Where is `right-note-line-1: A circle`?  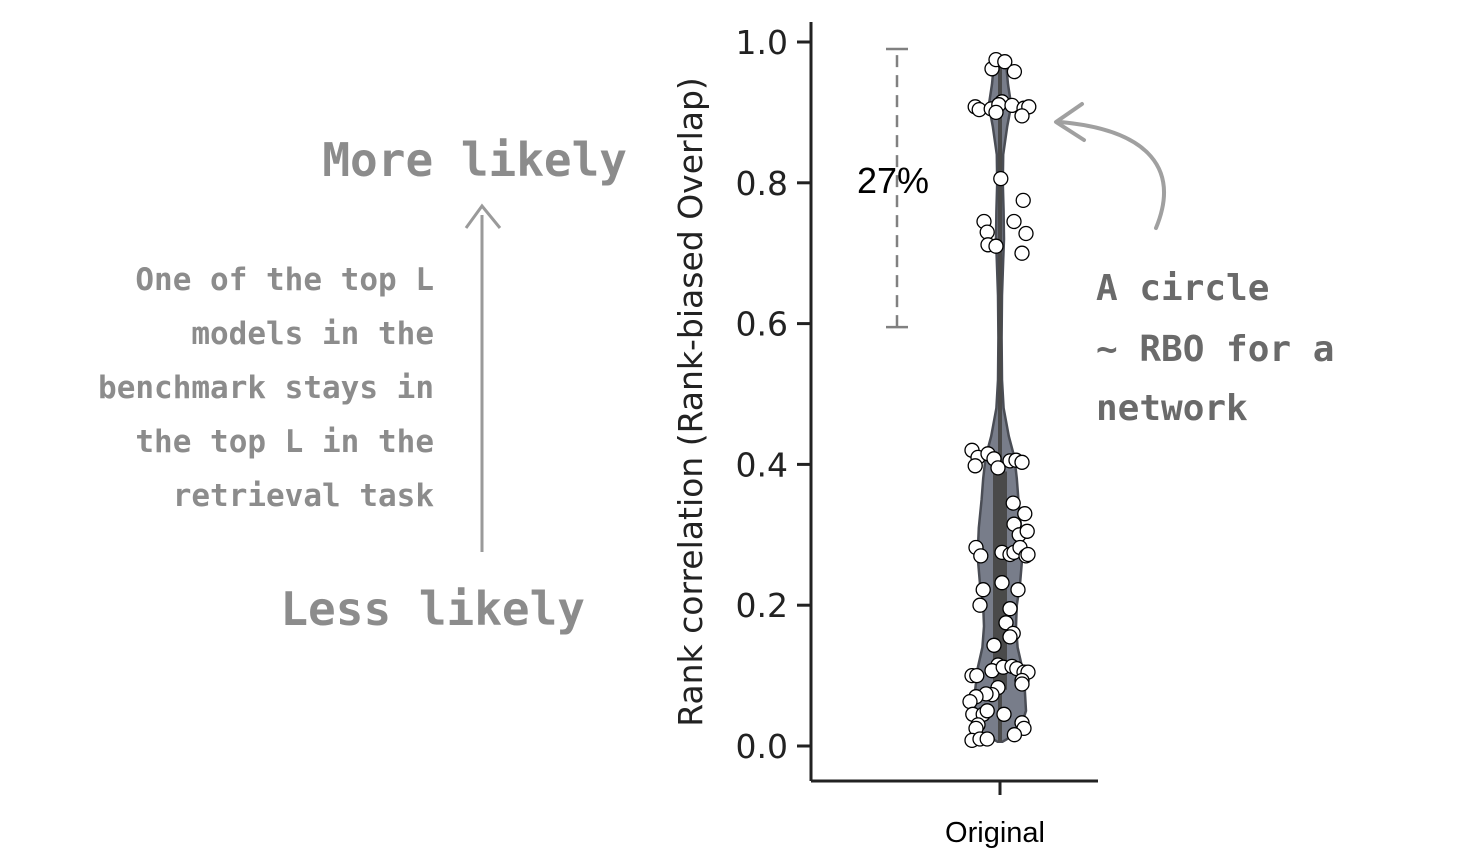
right-note-line-1: A circle is located at coordinates (1182, 288).